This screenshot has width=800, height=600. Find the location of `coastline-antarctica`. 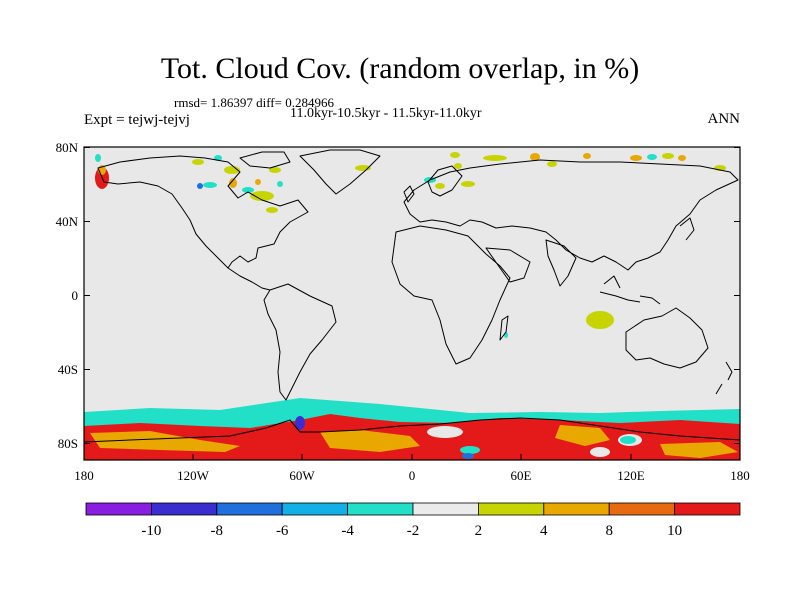

coastline-antarctica is located at coordinates (412, 430).